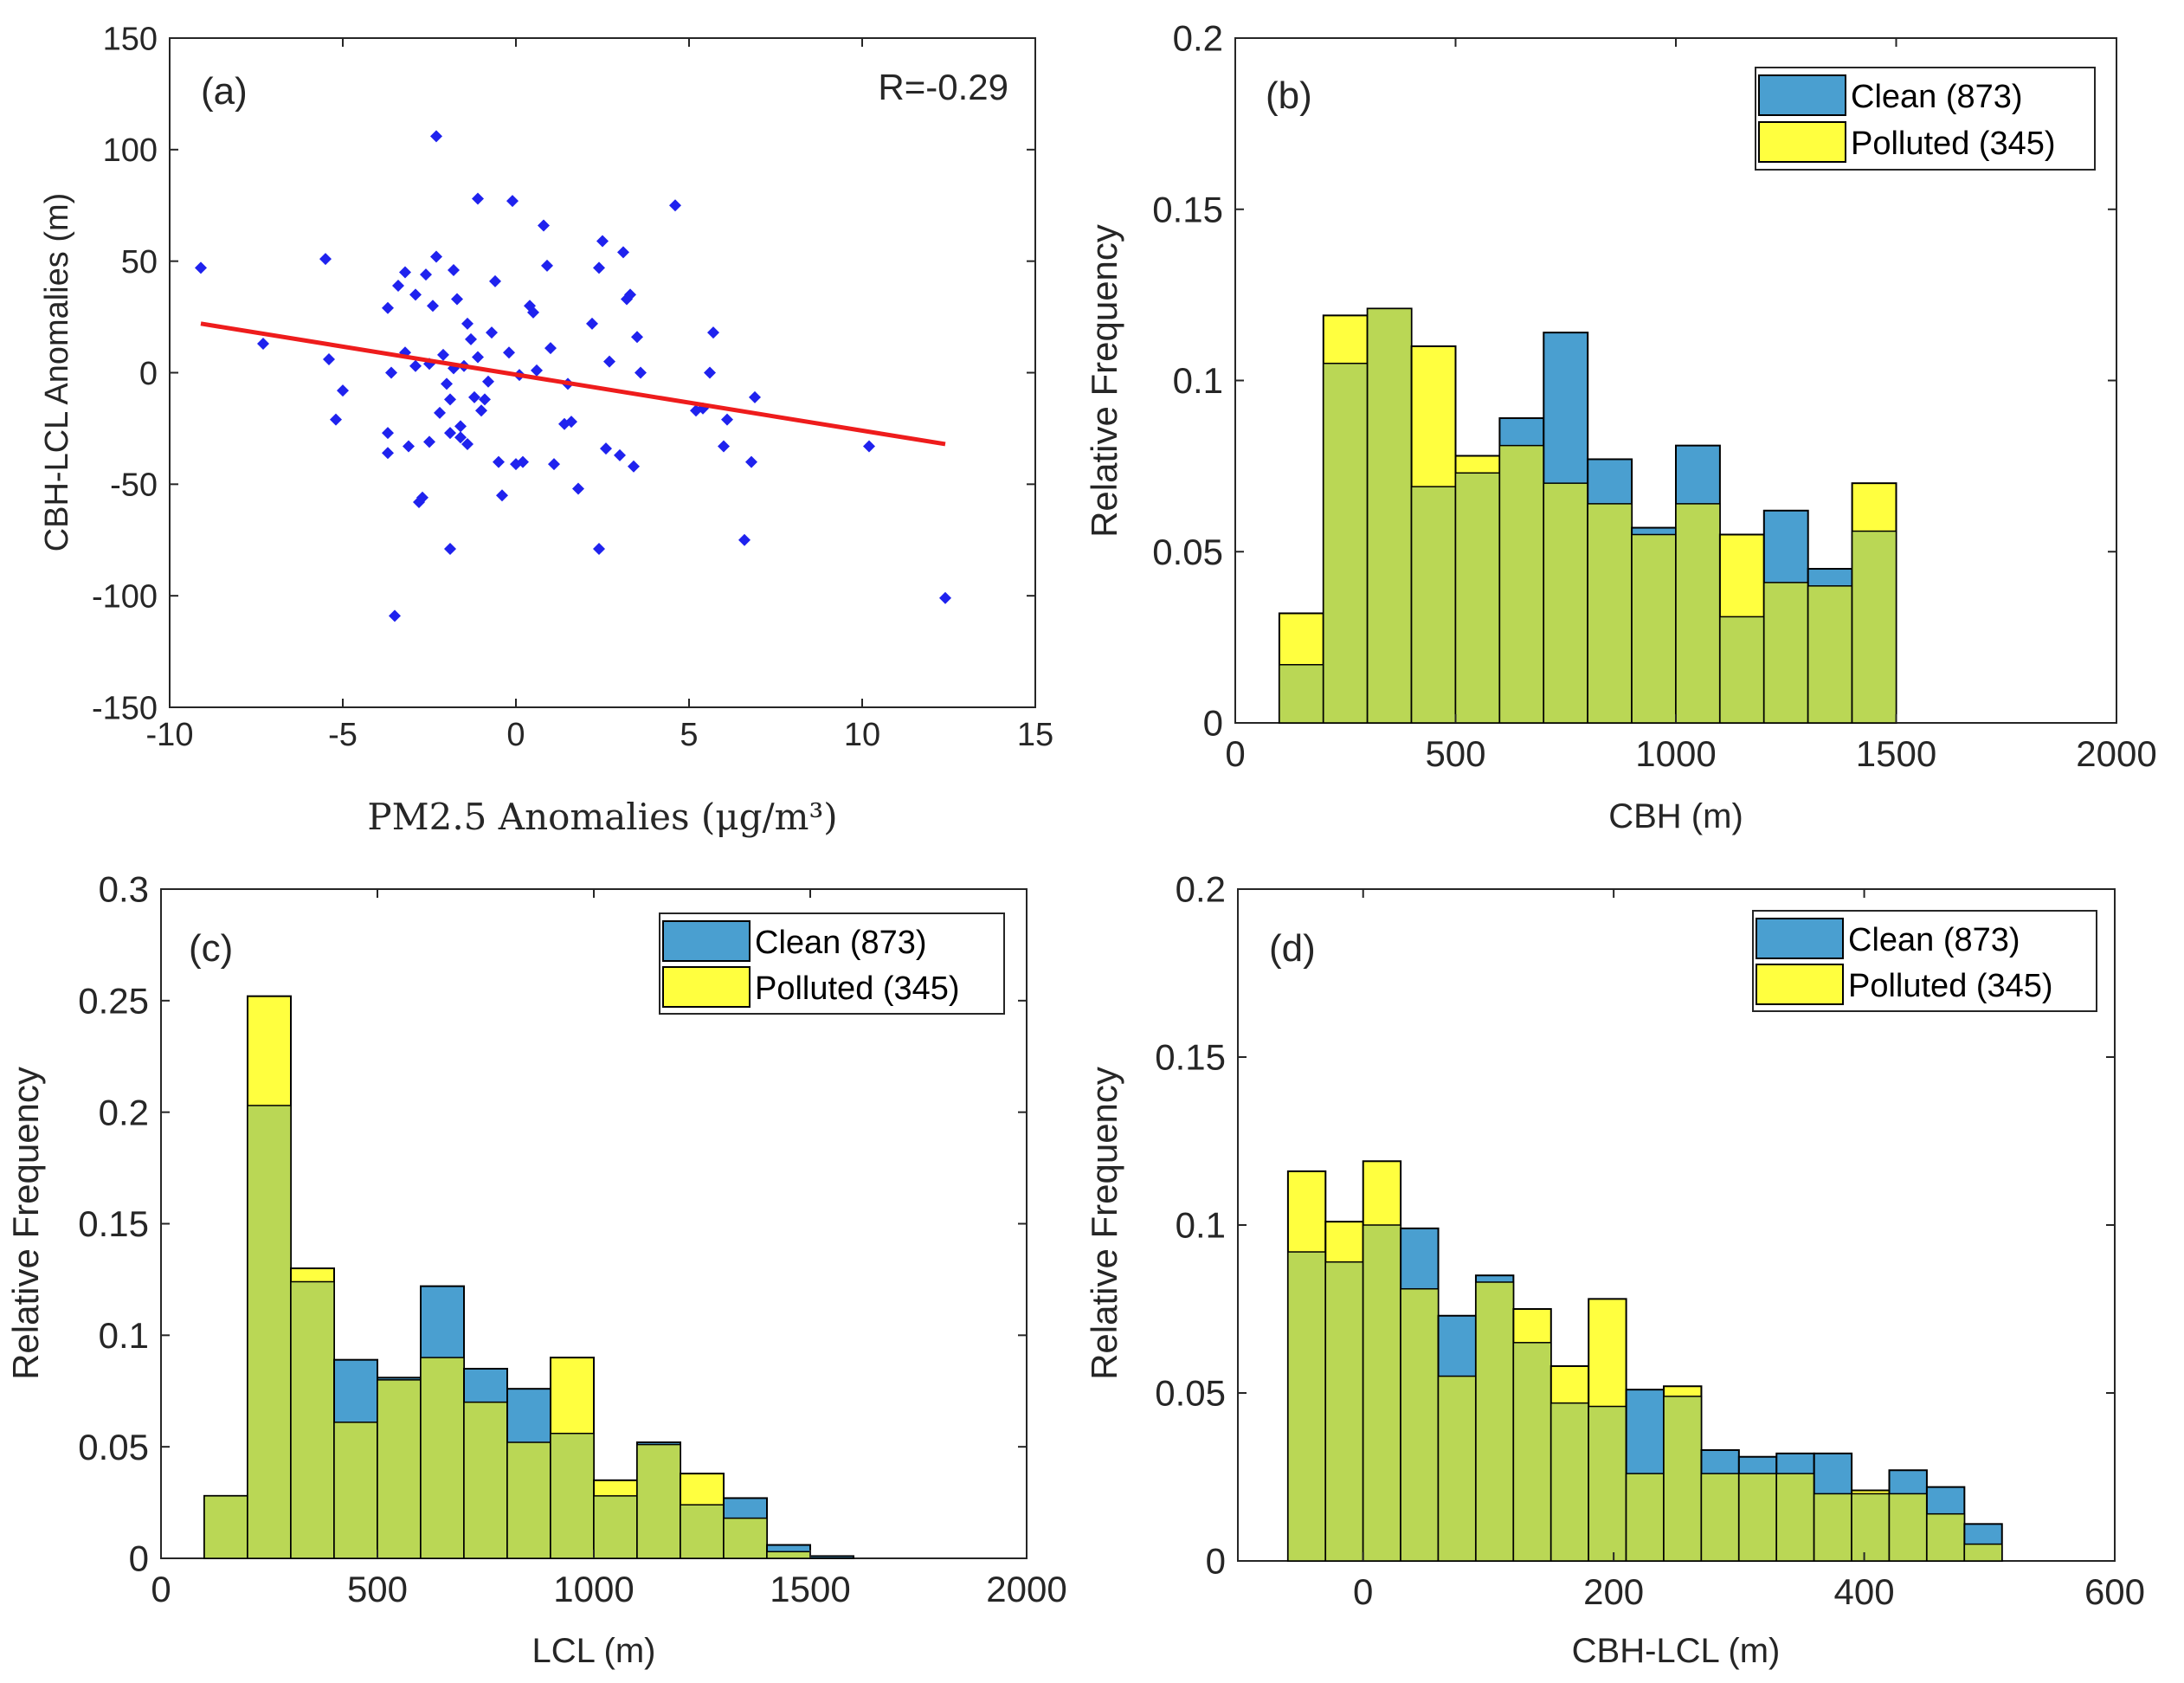 The height and width of the screenshot is (1683, 2184). Describe the element at coordinates (224, 91) in the screenshot. I see `panel-label-a: (a)` at that location.